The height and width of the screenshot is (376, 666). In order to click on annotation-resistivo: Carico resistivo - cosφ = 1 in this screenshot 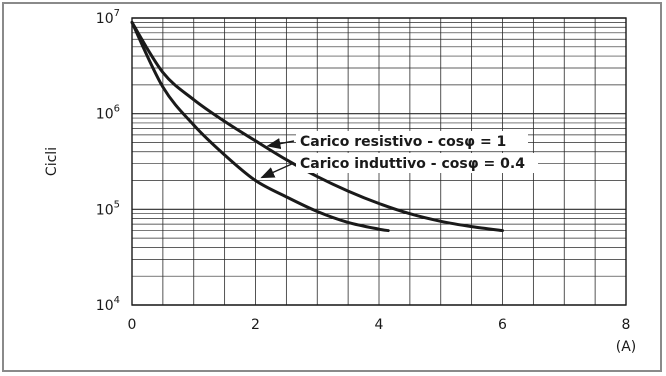, I will do `click(403, 142)`.